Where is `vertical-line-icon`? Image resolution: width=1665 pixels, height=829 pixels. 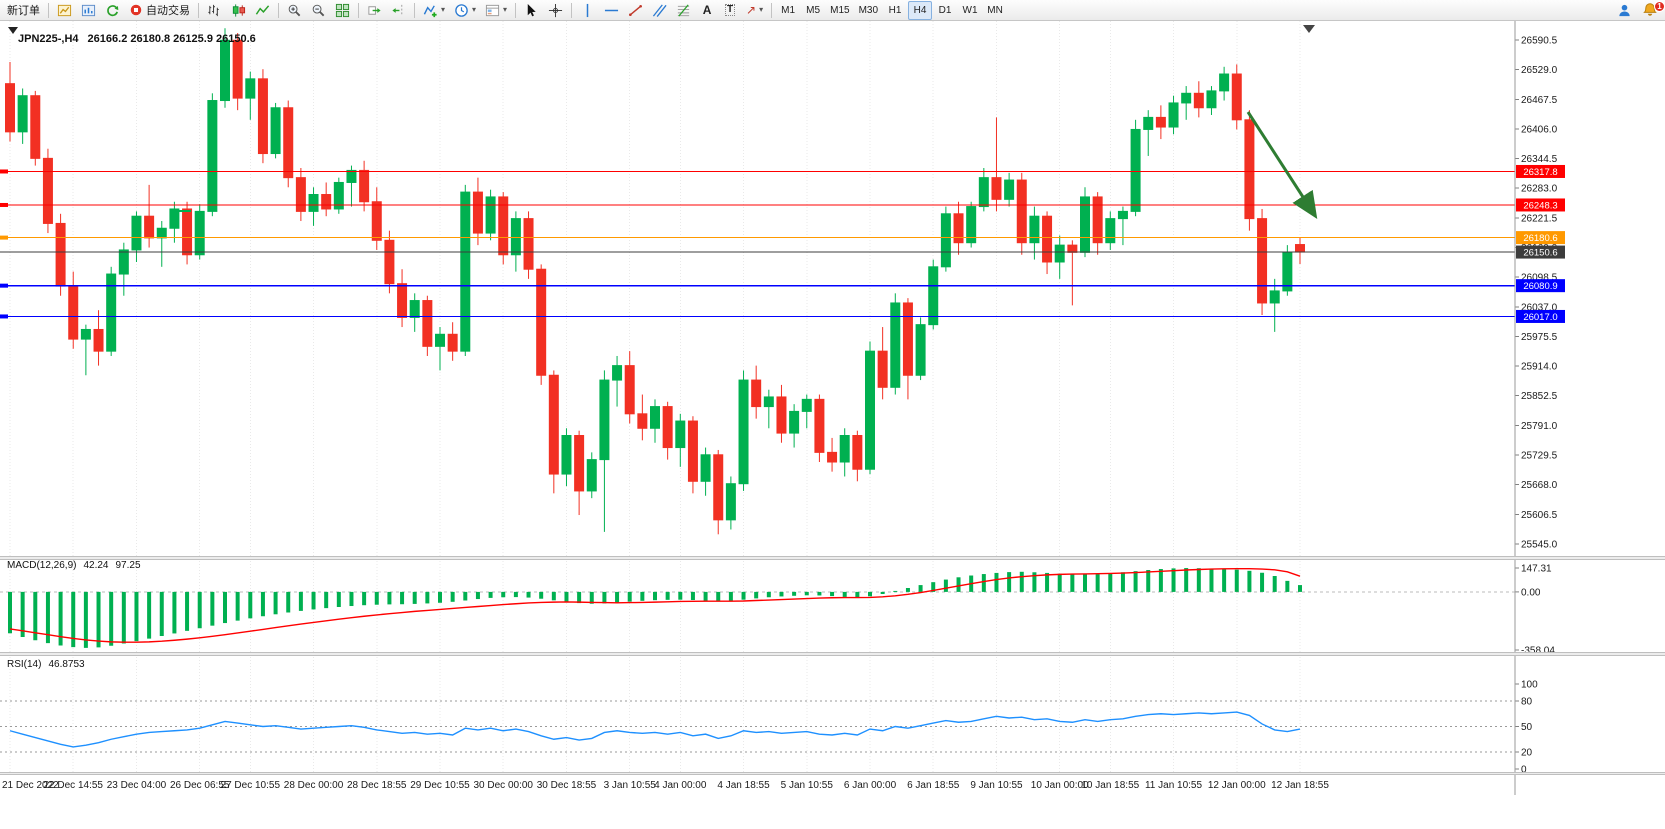 vertical-line-icon is located at coordinates (587, 10).